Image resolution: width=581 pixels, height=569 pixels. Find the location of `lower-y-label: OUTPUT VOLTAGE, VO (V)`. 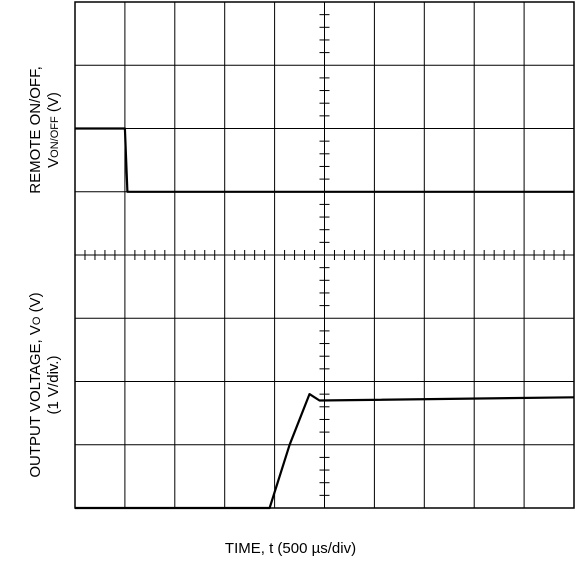

lower-y-label: OUTPUT VOLTAGE, VO (V) is located at coordinates (35, 384).